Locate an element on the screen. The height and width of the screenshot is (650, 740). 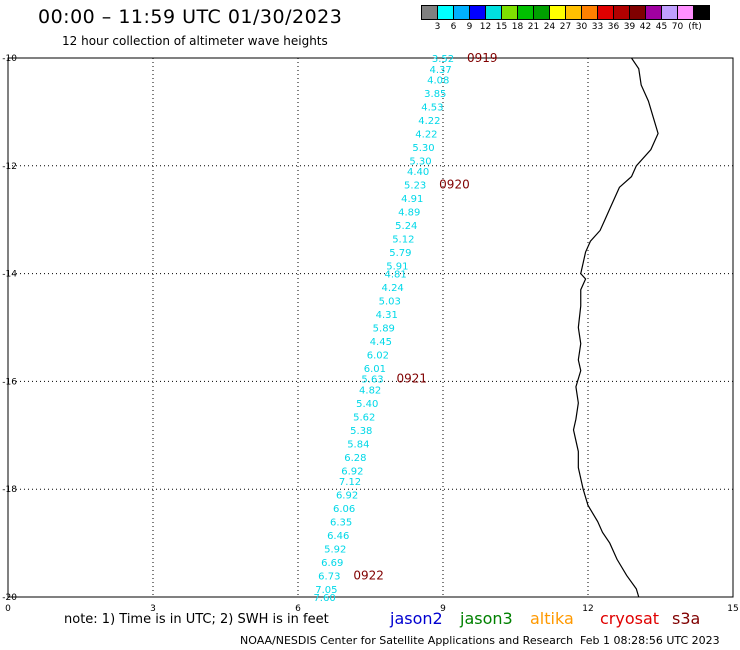
wave-height-label: 6.02 is located at coordinates (378, 355).